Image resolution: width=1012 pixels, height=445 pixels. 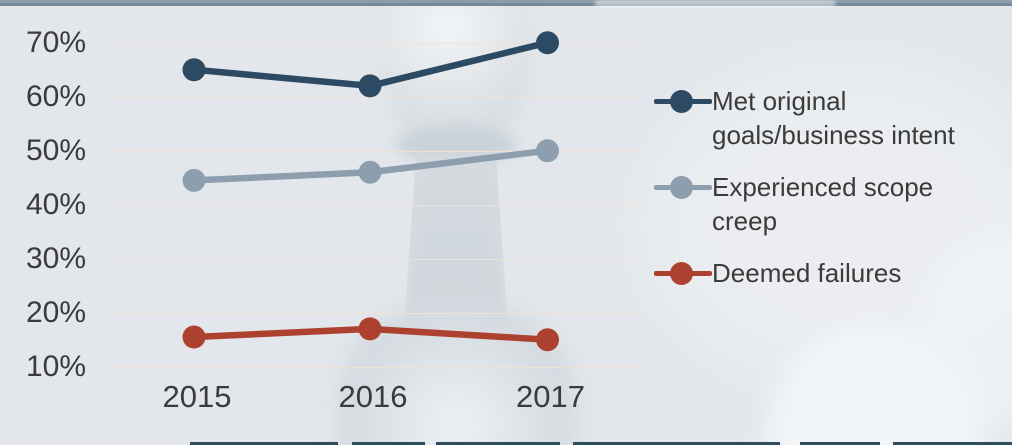 What do you see at coordinates (55, 204) in the screenshot?
I see `y-tick-label: 40%` at bounding box center [55, 204].